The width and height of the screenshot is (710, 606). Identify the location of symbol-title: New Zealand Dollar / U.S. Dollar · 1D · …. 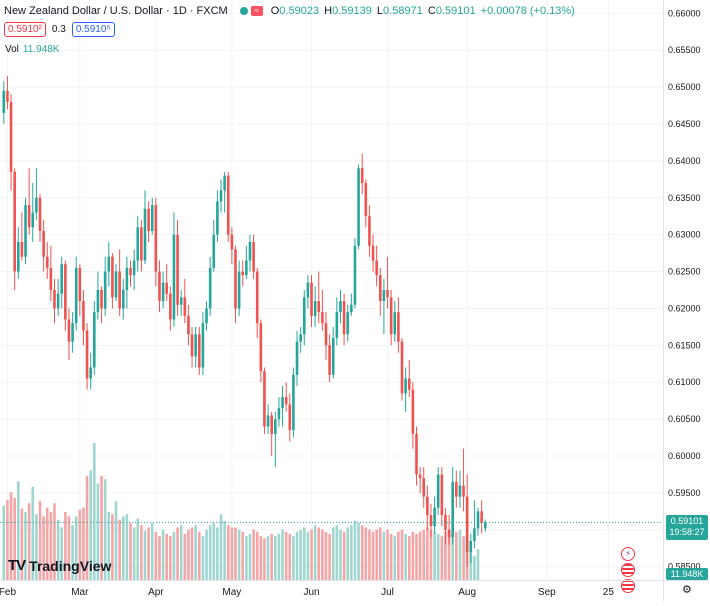
(116, 11).